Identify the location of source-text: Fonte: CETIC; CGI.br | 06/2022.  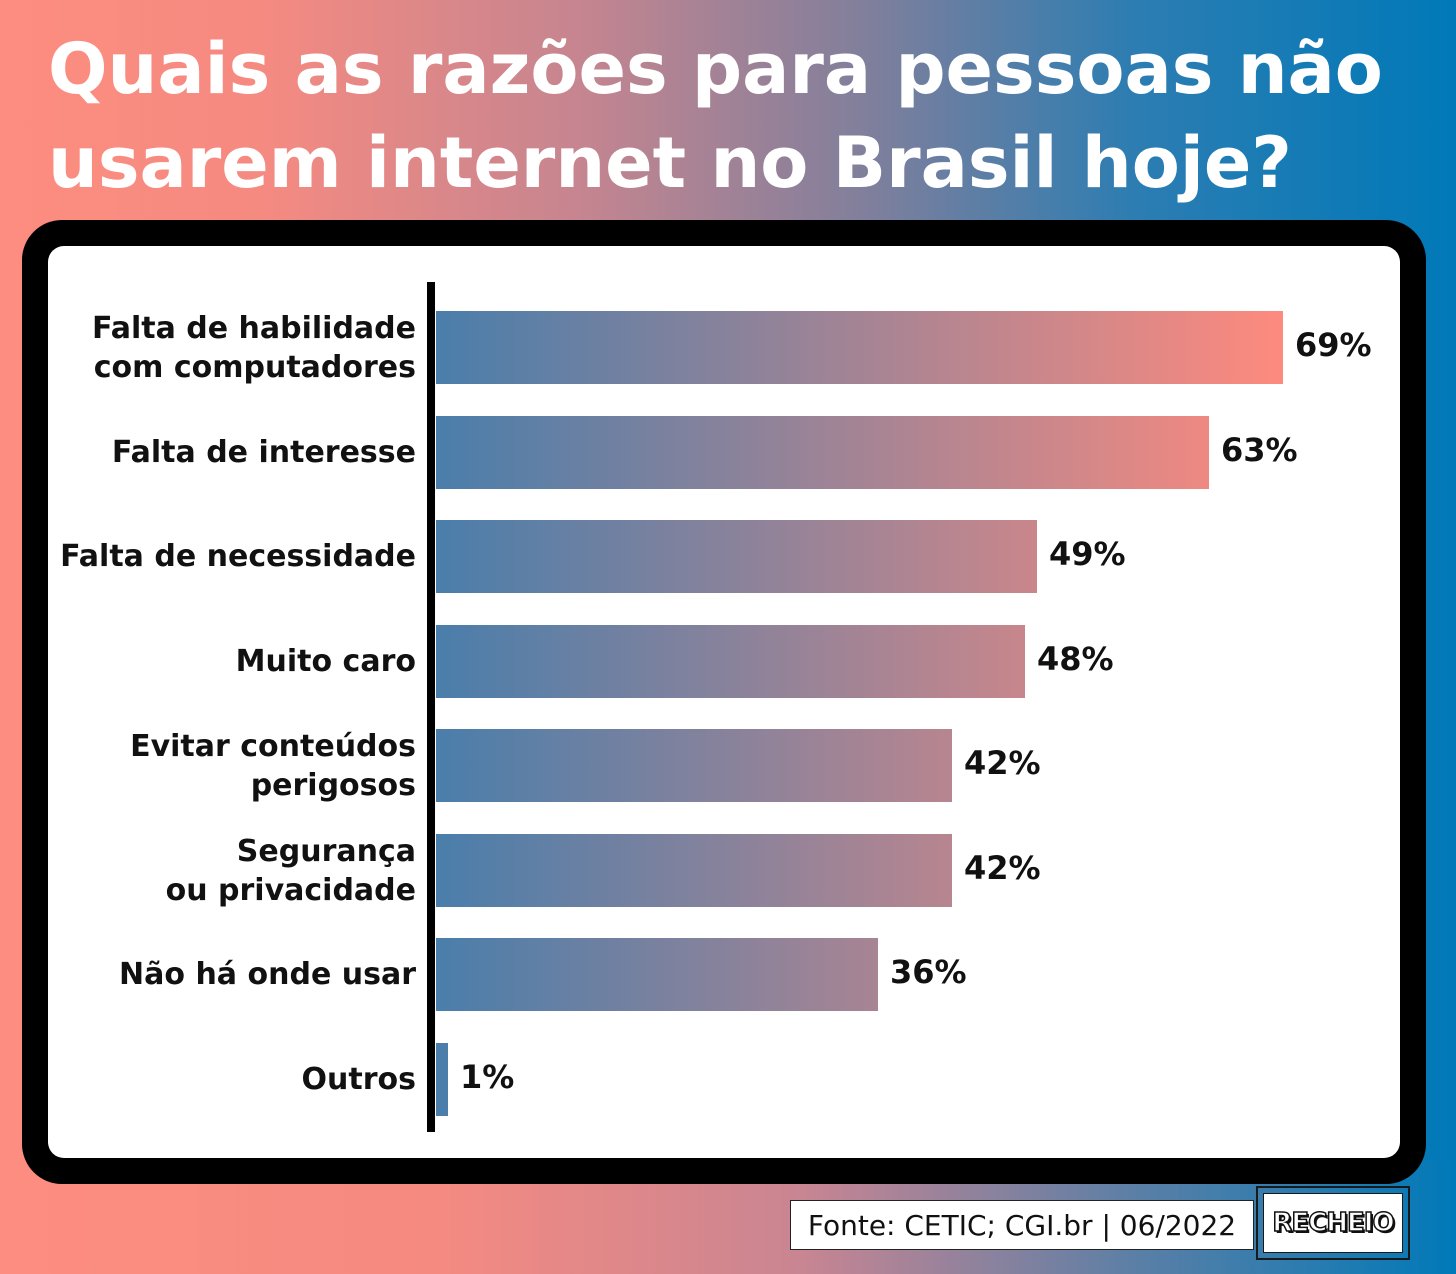
(1022, 1225).